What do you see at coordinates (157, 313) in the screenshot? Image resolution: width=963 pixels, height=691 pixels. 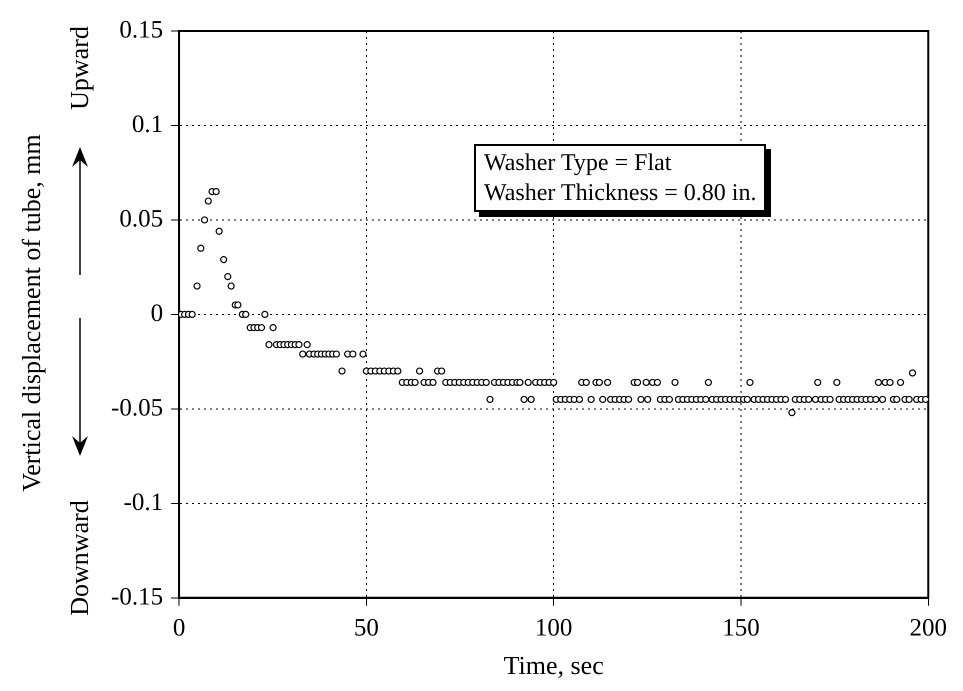 I see `y-tick-label: 0` at bounding box center [157, 313].